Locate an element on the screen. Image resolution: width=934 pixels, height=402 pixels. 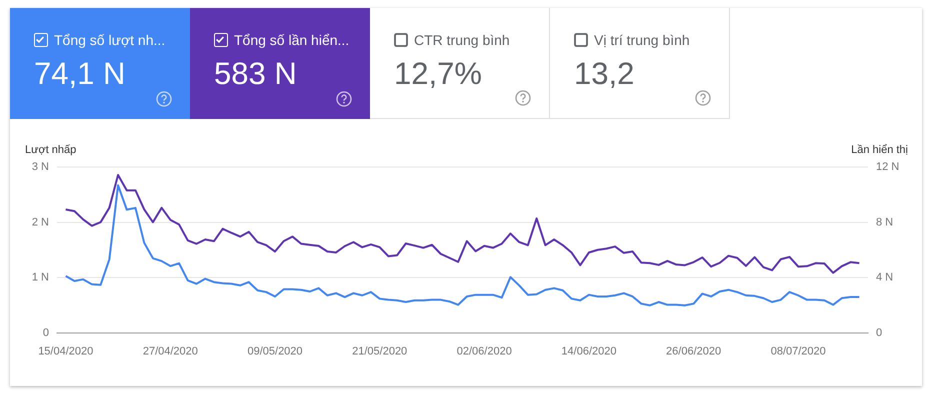
x-tick-label: 14/06/2020 is located at coordinates (588, 352).